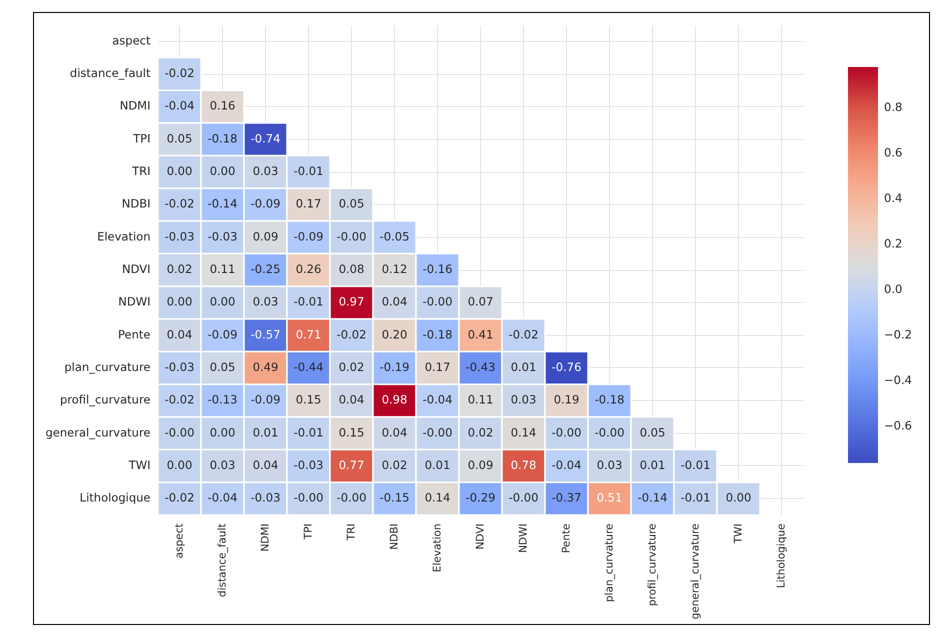 This screenshot has height=632, width=944. Describe the element at coordinates (105, 399) in the screenshot. I see `y-tick-label: profil_curvature` at that location.